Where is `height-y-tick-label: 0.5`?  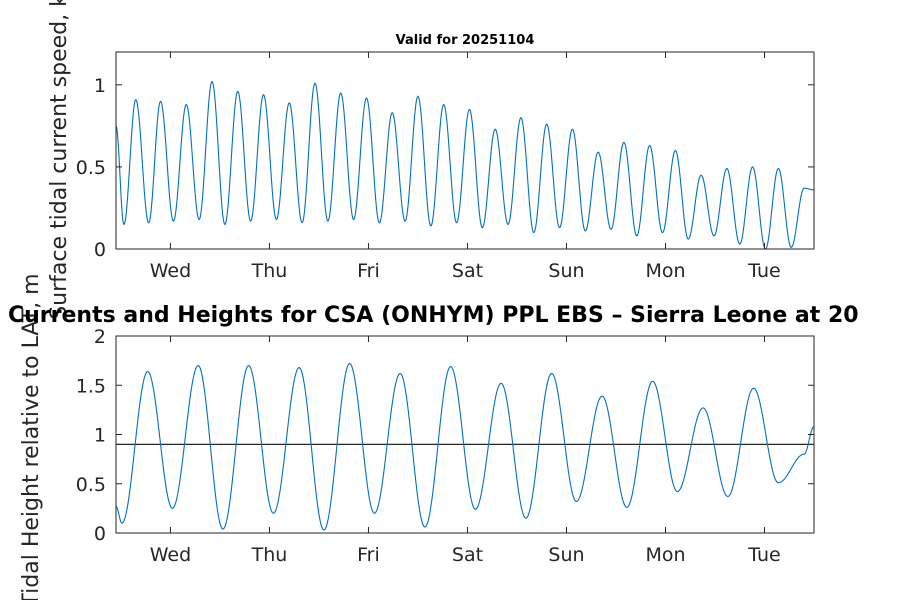 height-y-tick-label: 0.5 is located at coordinates (91, 485).